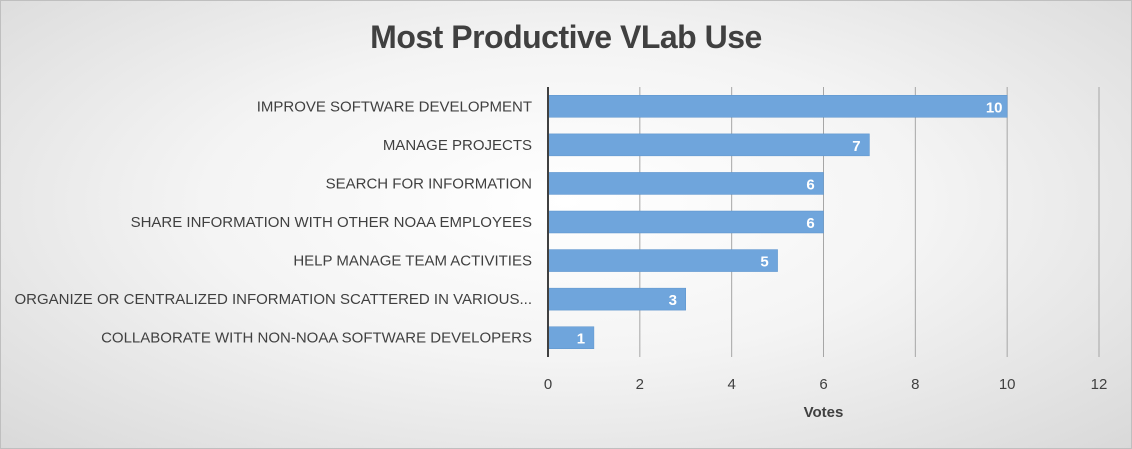 The image size is (1132, 449). What do you see at coordinates (394, 106) in the screenshot?
I see `category-label: IMPROVE SOFTWARE DEVELOPMENT` at bounding box center [394, 106].